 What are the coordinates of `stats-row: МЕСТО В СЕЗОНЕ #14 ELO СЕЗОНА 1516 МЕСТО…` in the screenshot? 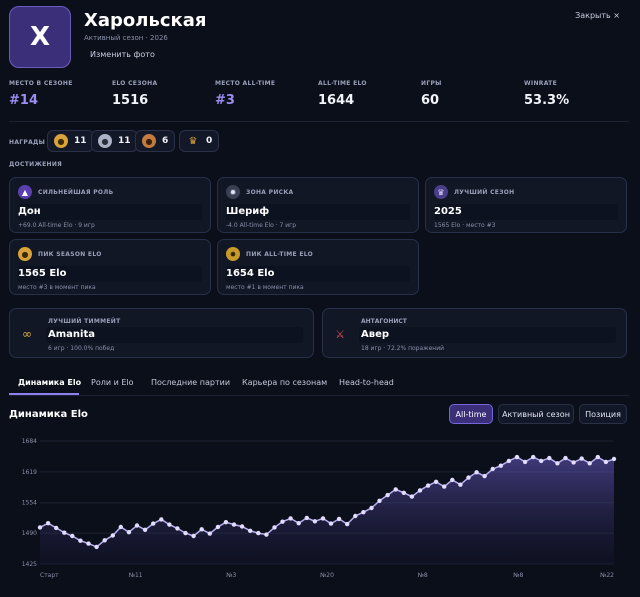 It's located at (319, 100).